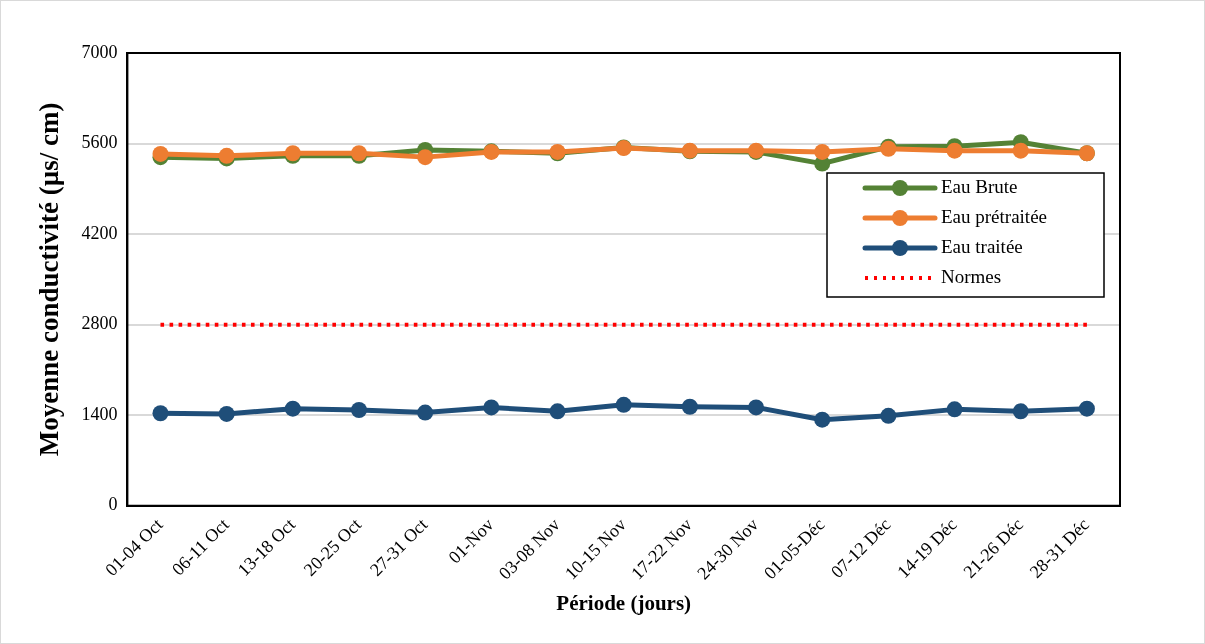 The height and width of the screenshot is (644, 1205). Describe the element at coordinates (971, 276) in the screenshot. I see `legend-label: Normes` at that location.